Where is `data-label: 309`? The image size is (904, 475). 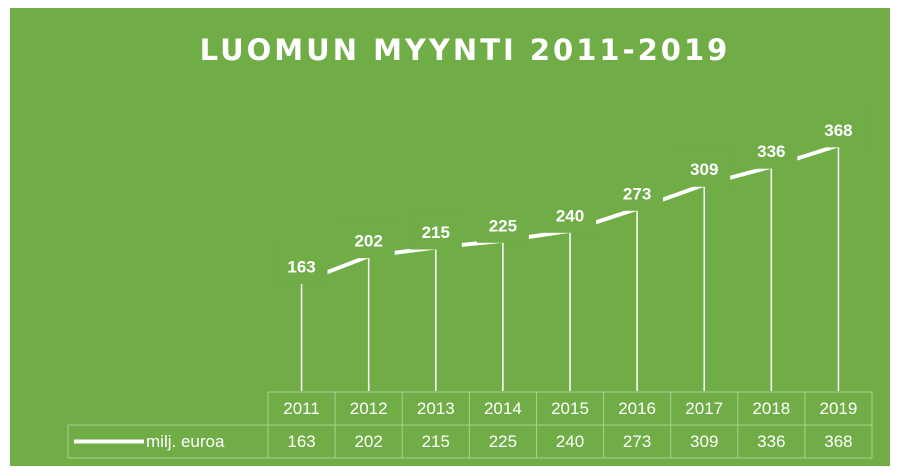 data-label: 309 is located at coordinates (704, 169).